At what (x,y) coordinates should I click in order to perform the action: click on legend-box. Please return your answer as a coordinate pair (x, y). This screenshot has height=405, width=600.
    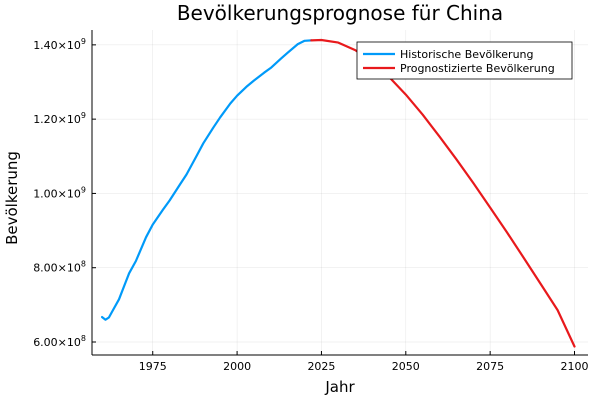
    Looking at the image, I should click on (464, 60).